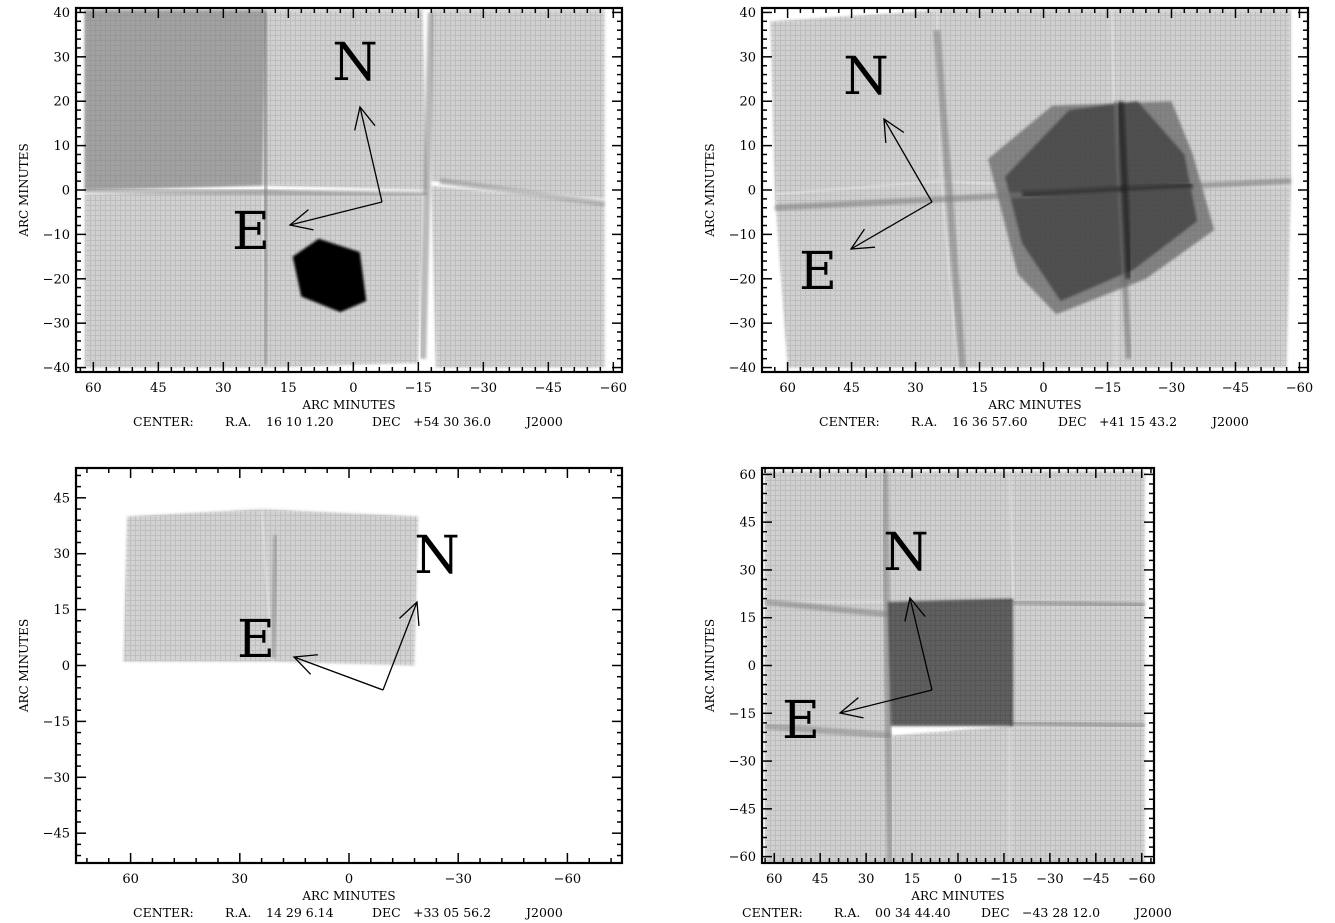  I want to click on y-tick-label: 15, so click(61, 610).